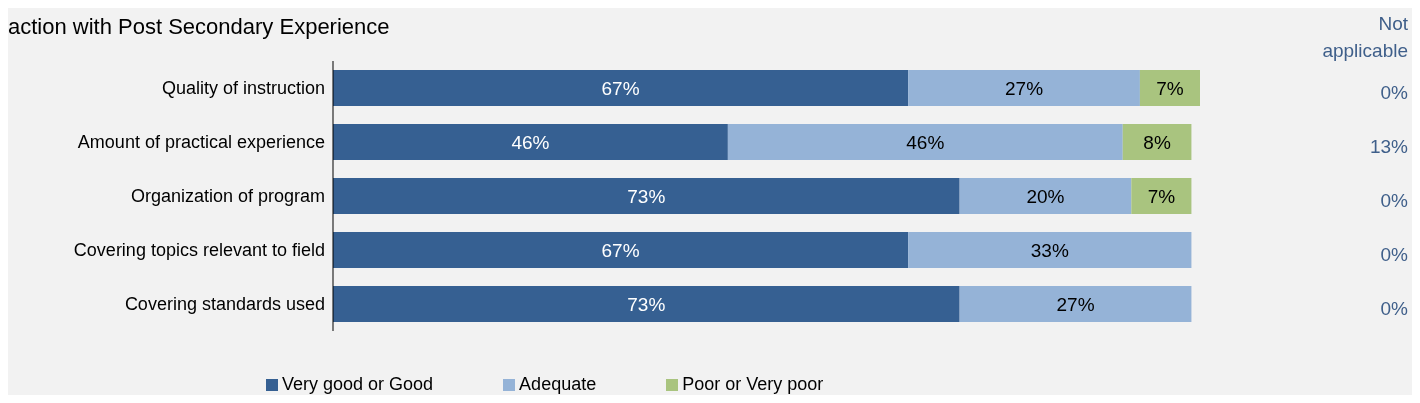 Image resolution: width=1420 pixels, height=403 pixels. I want to click on legend-label: Very good or Good, so click(357, 384).